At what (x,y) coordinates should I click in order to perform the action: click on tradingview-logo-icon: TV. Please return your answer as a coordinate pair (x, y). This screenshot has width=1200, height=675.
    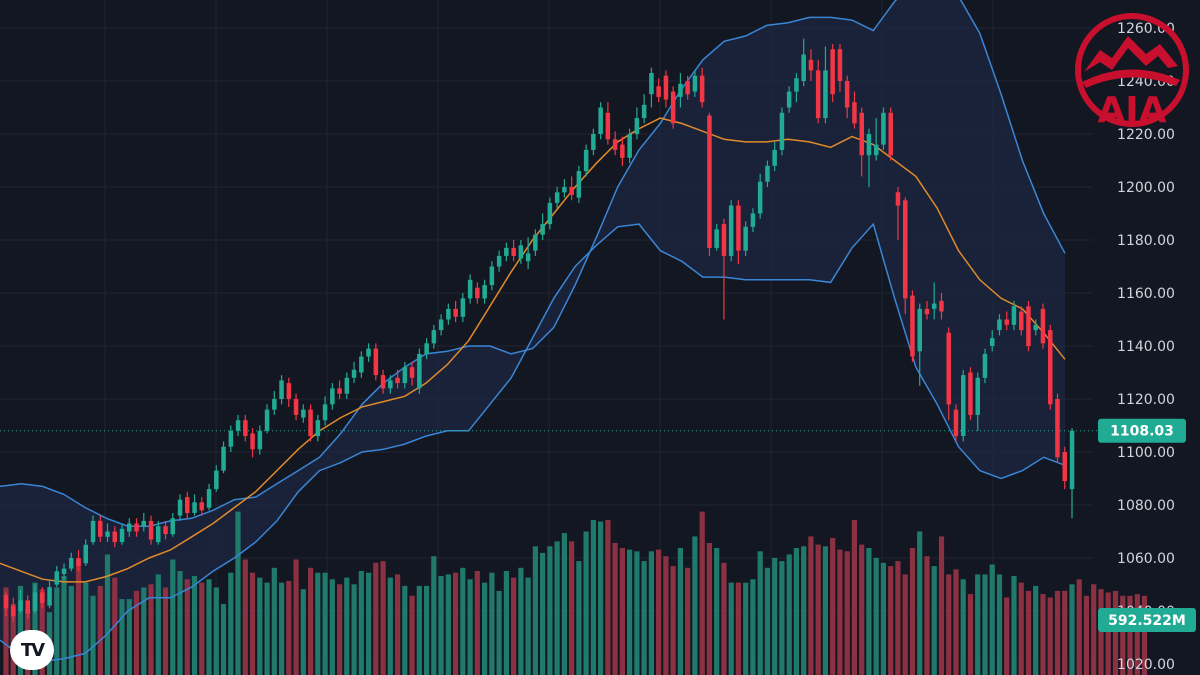
    Looking at the image, I should click on (32, 650).